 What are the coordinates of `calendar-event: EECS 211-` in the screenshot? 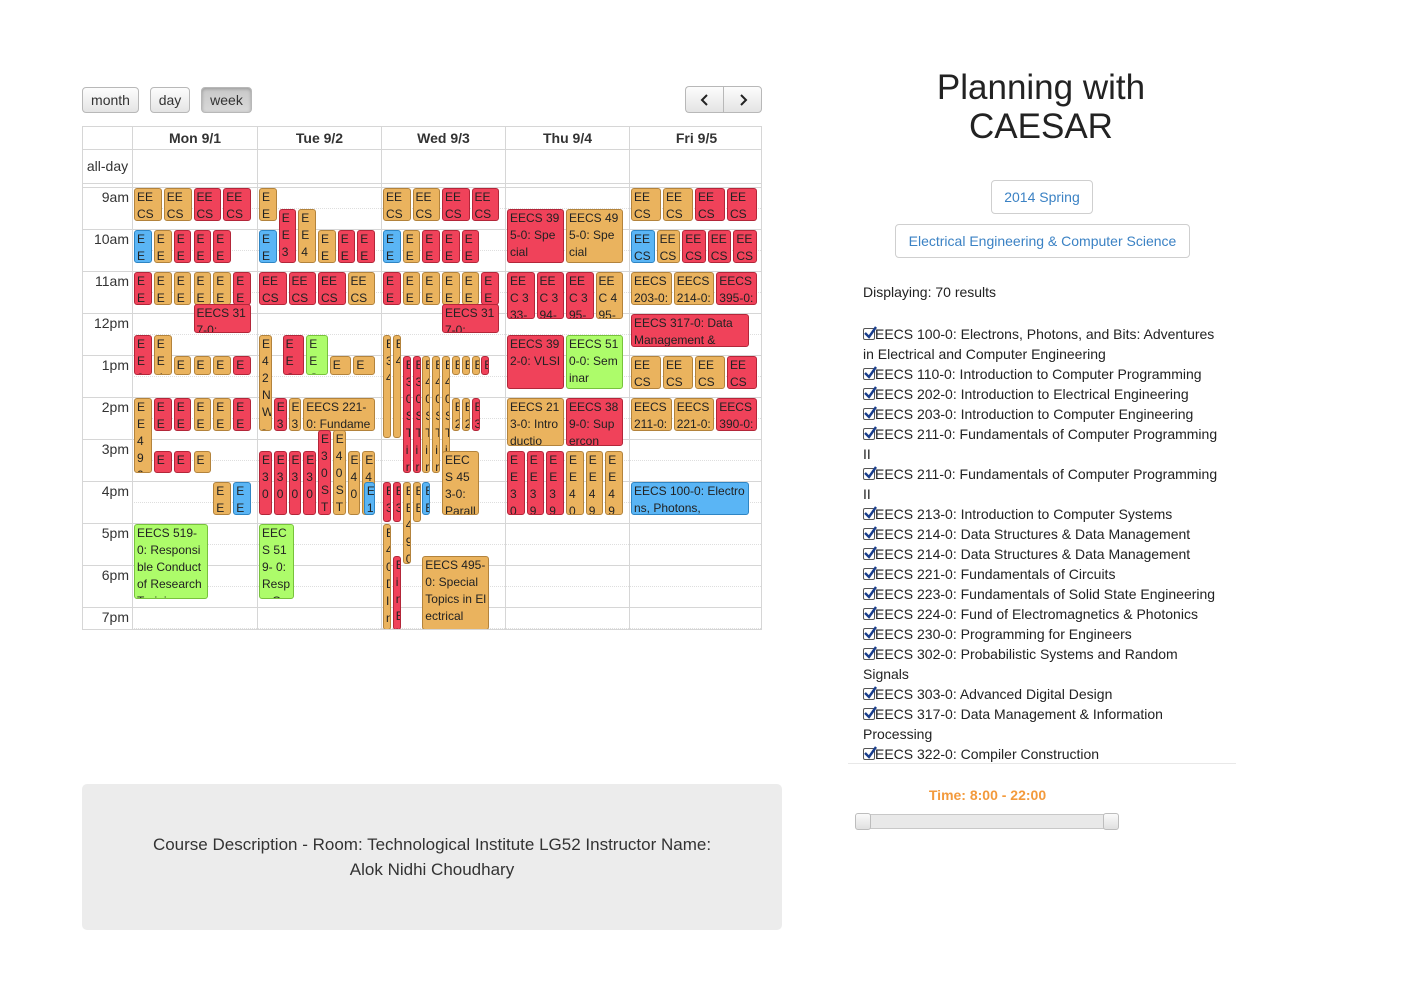 It's located at (646, 372).